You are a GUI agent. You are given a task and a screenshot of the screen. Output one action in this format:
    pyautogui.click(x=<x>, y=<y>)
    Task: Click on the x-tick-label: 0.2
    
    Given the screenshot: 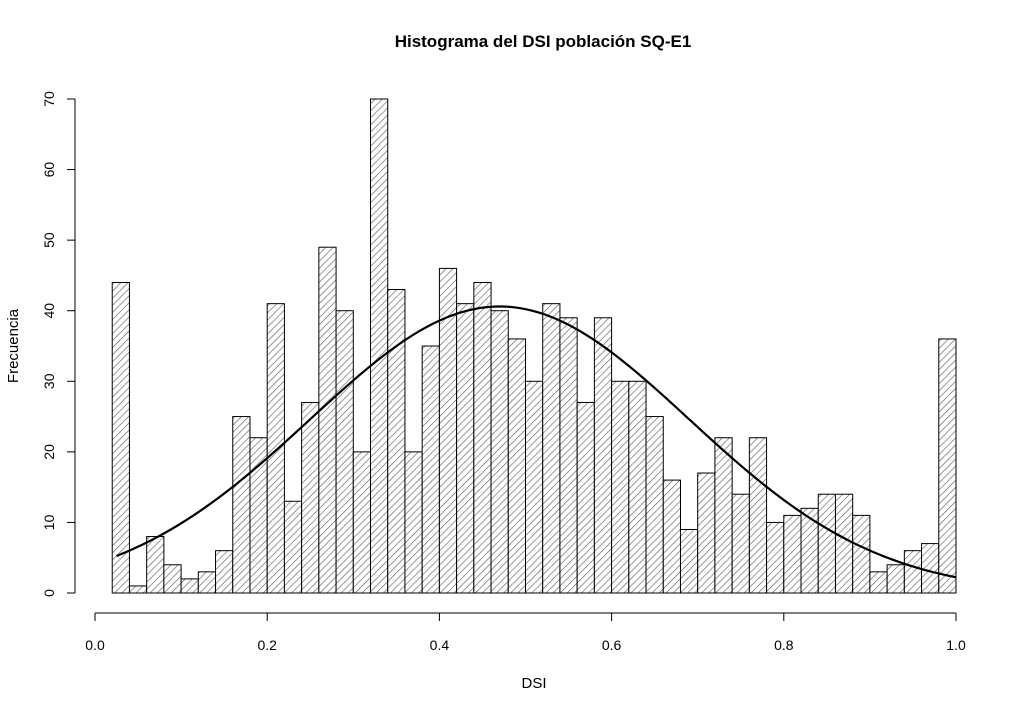 What is the action you would take?
    pyautogui.click(x=267, y=645)
    